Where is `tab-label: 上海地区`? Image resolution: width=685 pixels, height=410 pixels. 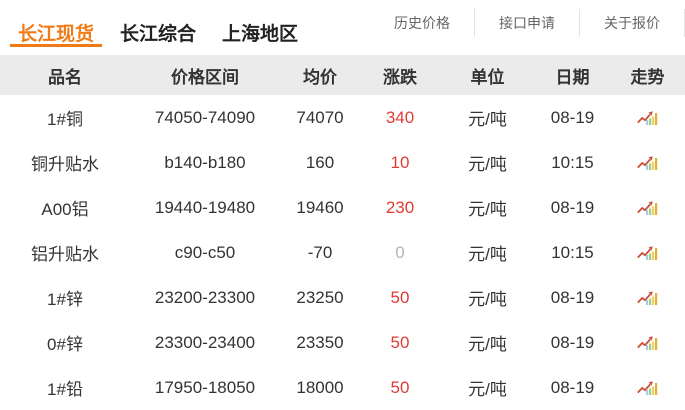
tab-label: 上海地区 is located at coordinates (260, 34).